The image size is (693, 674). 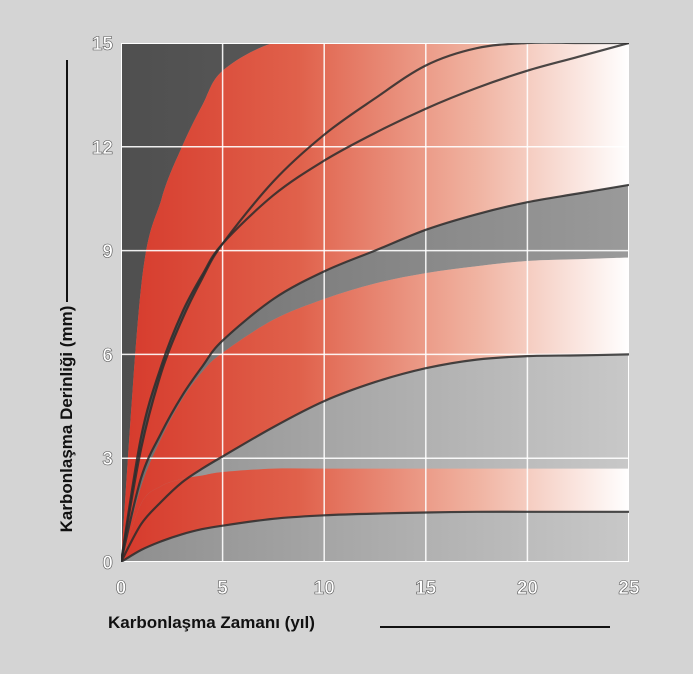 What do you see at coordinates (103, 44) in the screenshot?
I see `y-tick-label-15: 15` at bounding box center [103, 44].